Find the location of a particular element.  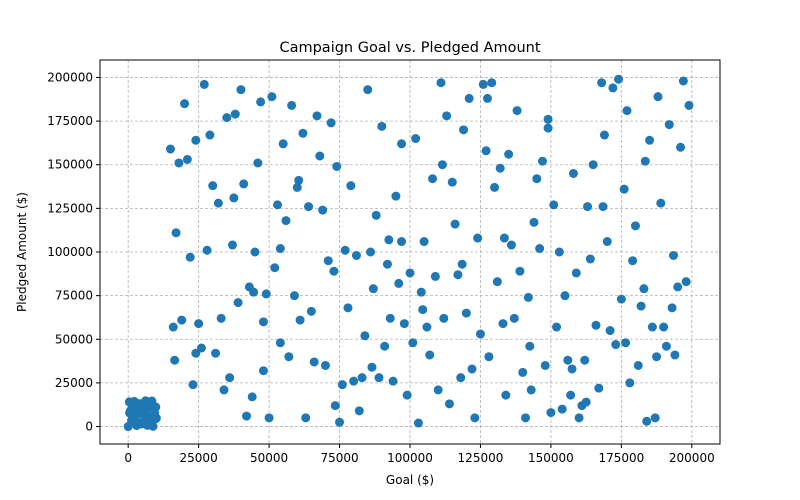

y-tick-label: 75000 is located at coordinates (74, 296).